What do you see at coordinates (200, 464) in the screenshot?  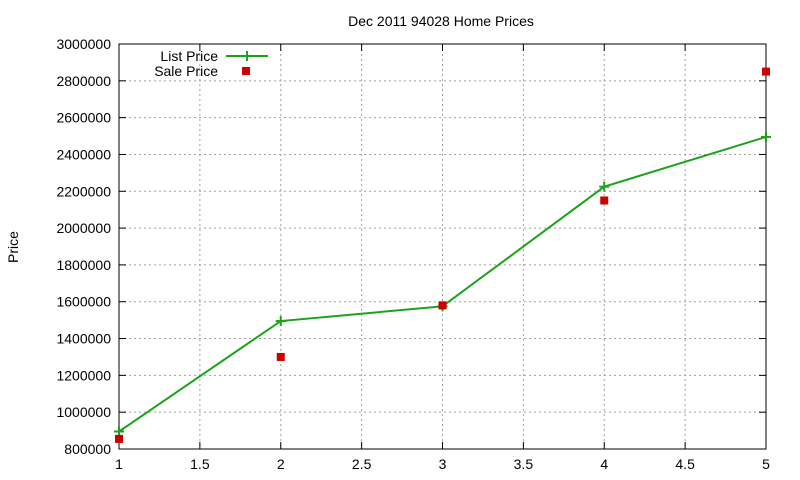 I see `x-tick-label: 1.5` at bounding box center [200, 464].